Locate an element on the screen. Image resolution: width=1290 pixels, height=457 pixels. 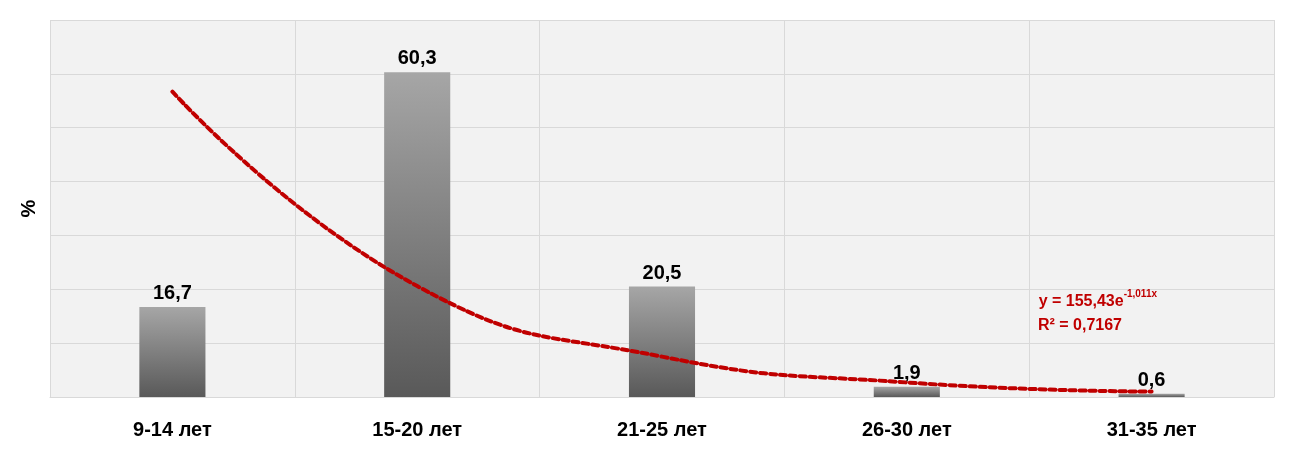
y-axis-title: % is located at coordinates (28, 208).